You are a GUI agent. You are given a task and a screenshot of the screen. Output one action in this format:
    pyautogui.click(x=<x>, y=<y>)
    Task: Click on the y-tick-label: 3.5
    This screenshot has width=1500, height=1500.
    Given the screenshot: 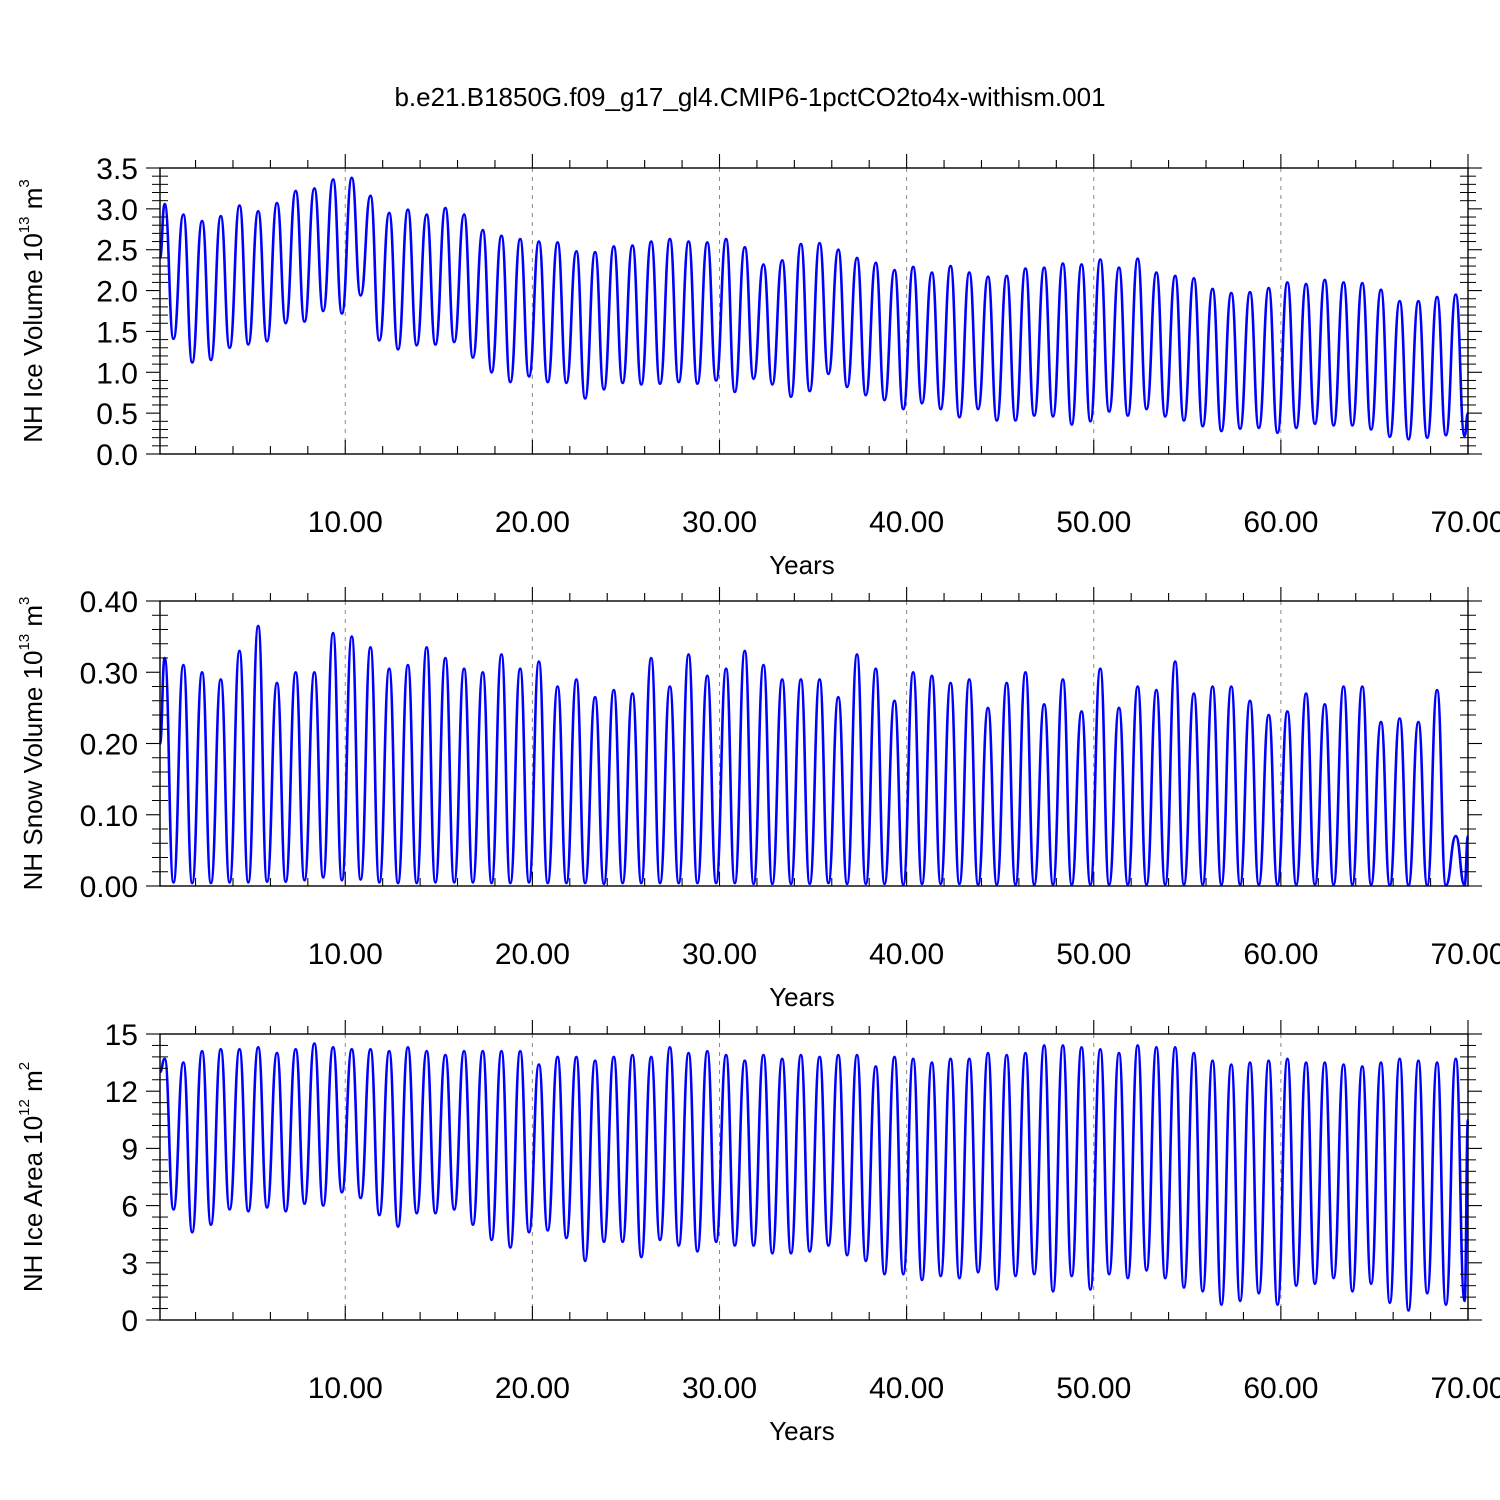 What is the action you would take?
    pyautogui.click(x=117, y=169)
    